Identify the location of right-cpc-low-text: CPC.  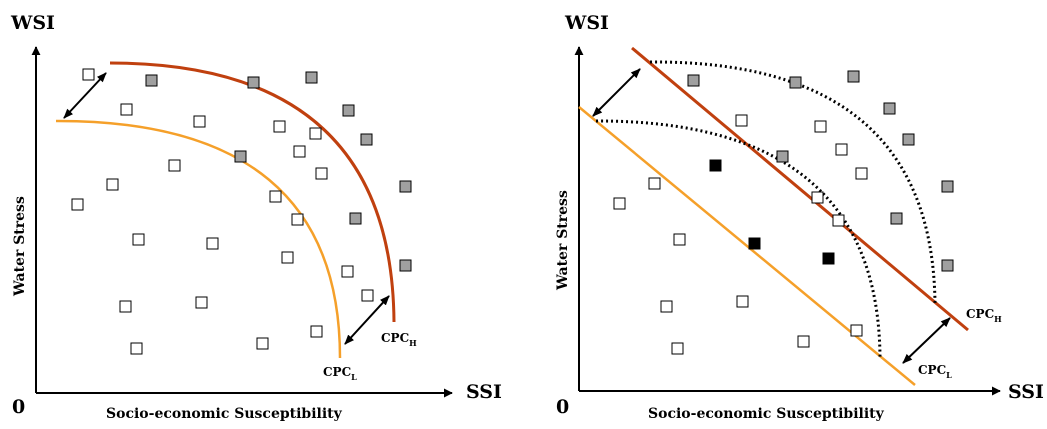
(932, 370).